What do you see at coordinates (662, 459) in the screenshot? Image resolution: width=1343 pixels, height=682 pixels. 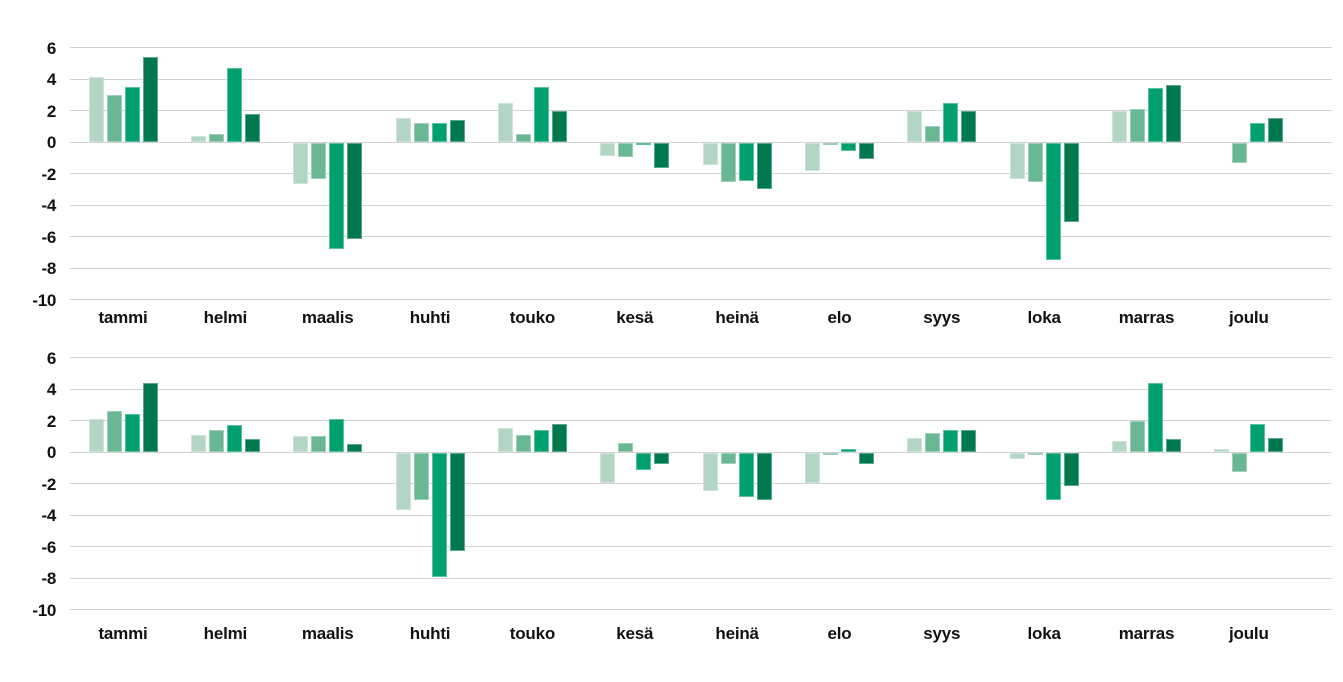 I see `bar-kesä-series-4` at bounding box center [662, 459].